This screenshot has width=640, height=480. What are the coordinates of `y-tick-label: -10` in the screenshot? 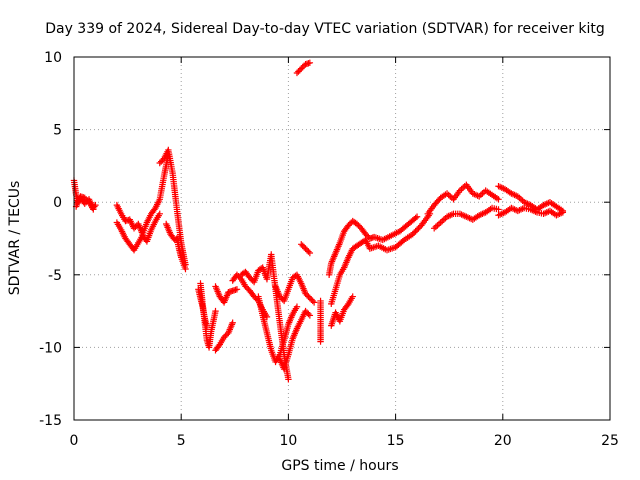 It's located at (50, 348).